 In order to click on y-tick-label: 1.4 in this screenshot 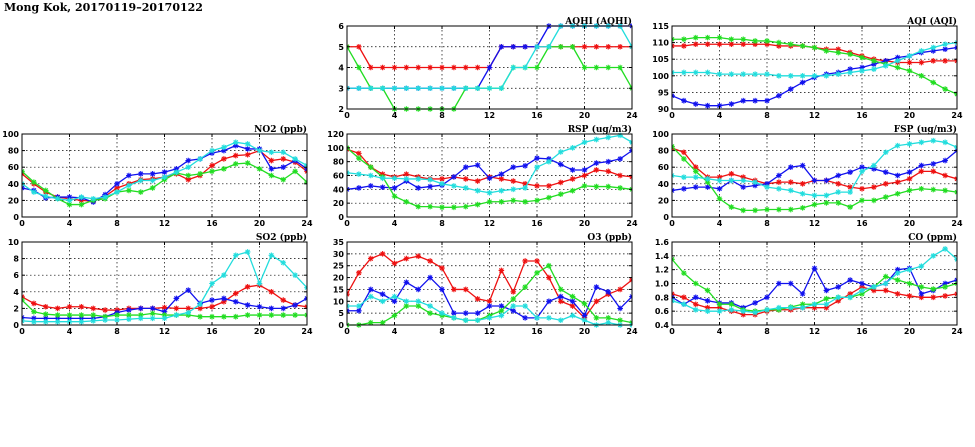, I will do `click(662, 256)`.